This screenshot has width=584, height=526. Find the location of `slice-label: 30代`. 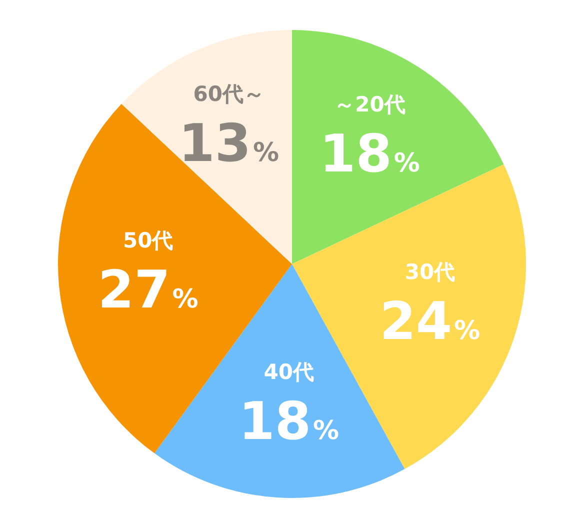

slice-label: 30代 is located at coordinates (430, 272).